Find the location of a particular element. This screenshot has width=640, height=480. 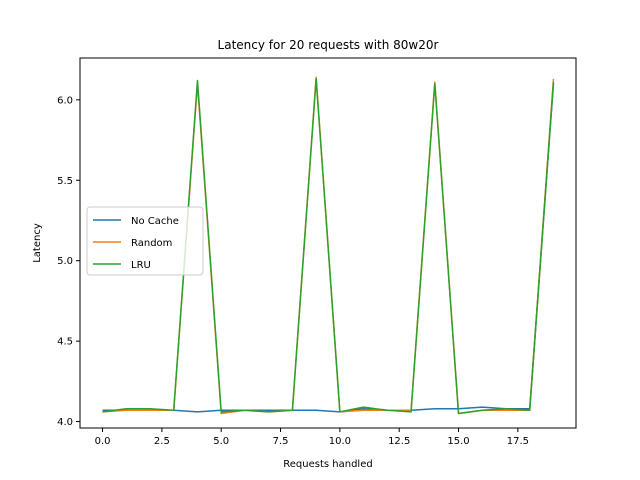

y-tick-label: 5.0 is located at coordinates (65, 261).